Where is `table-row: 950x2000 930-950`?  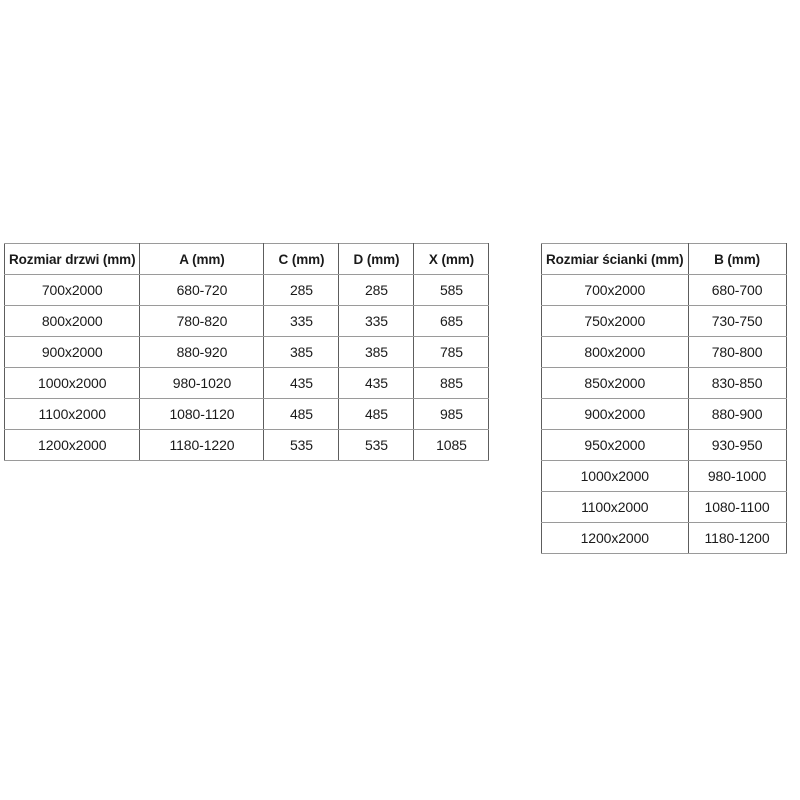
table-row: 950x2000 930-950 is located at coordinates (664, 445).